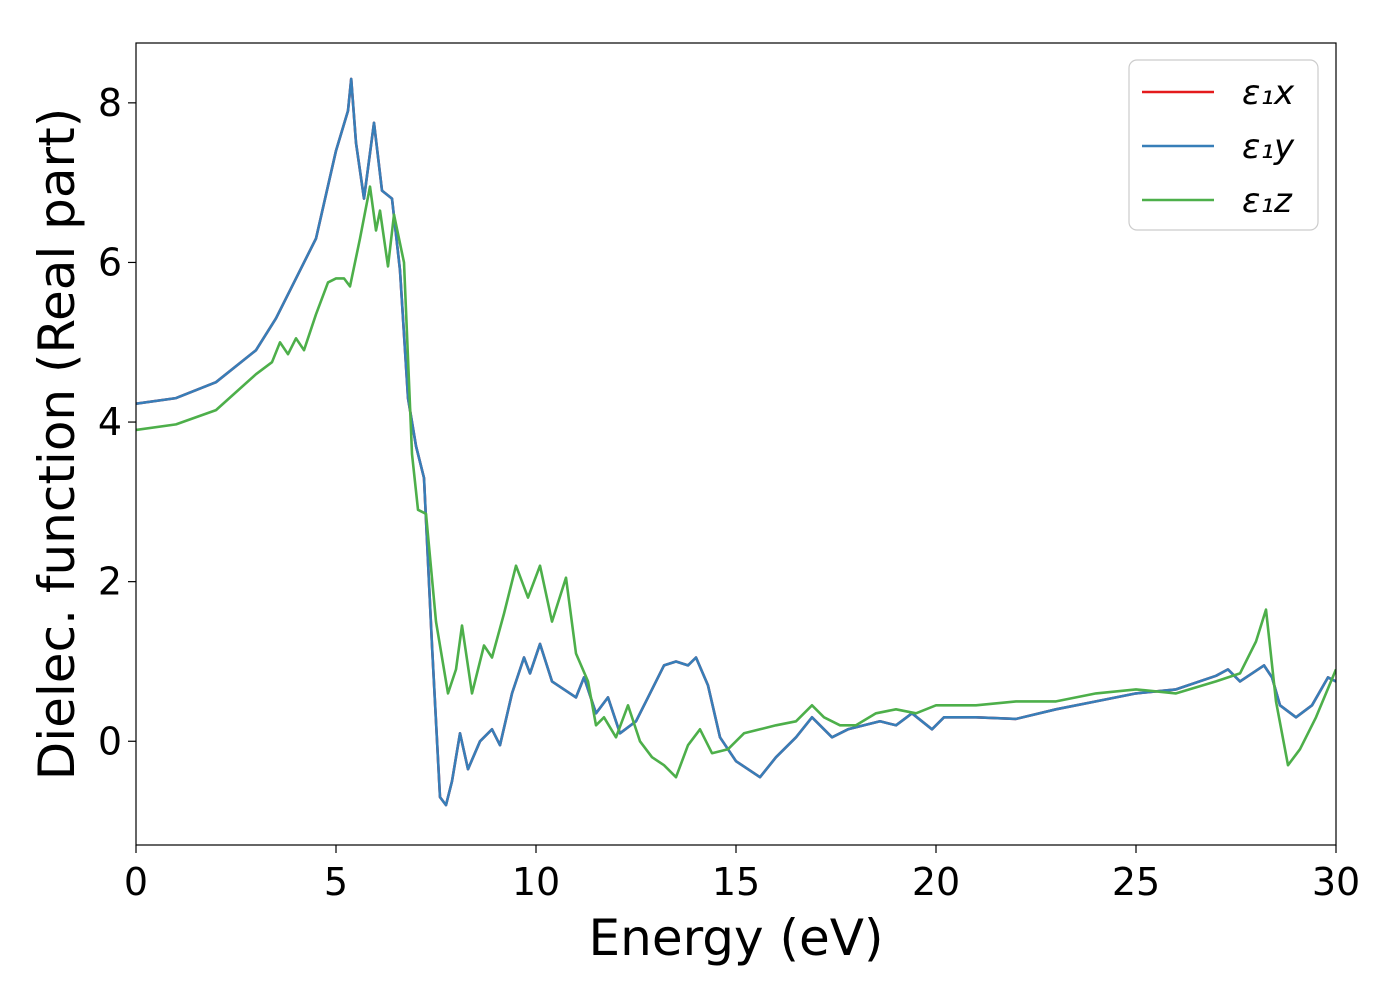 The image size is (1400, 1000). What do you see at coordinates (1336, 882) in the screenshot?
I see `x-tick-label: 30` at bounding box center [1336, 882].